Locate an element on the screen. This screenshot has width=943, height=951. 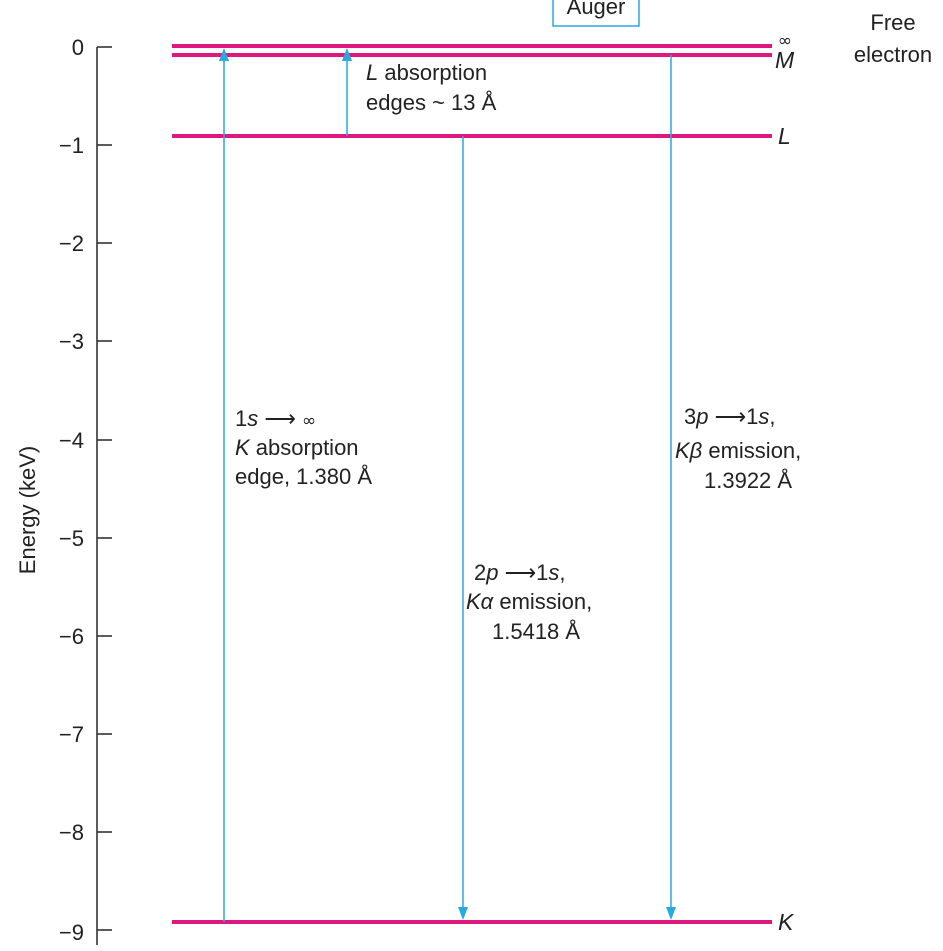
tick-label-1: −1 is located at coordinates (71, 145).